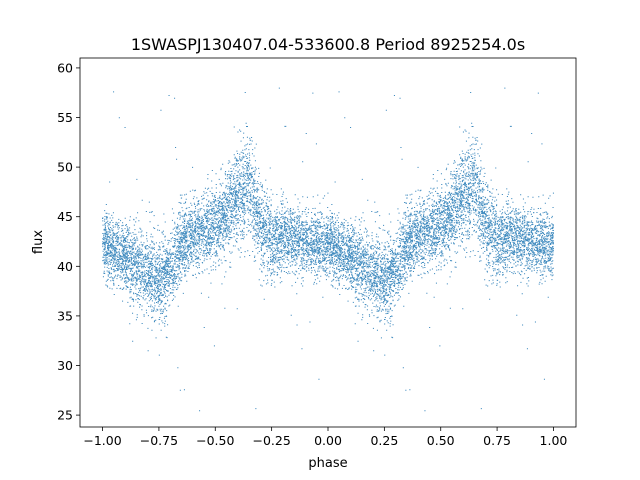 The width and height of the screenshot is (640, 480). What do you see at coordinates (65, 315) in the screenshot?
I see `y-tick-label: 35` at bounding box center [65, 315].